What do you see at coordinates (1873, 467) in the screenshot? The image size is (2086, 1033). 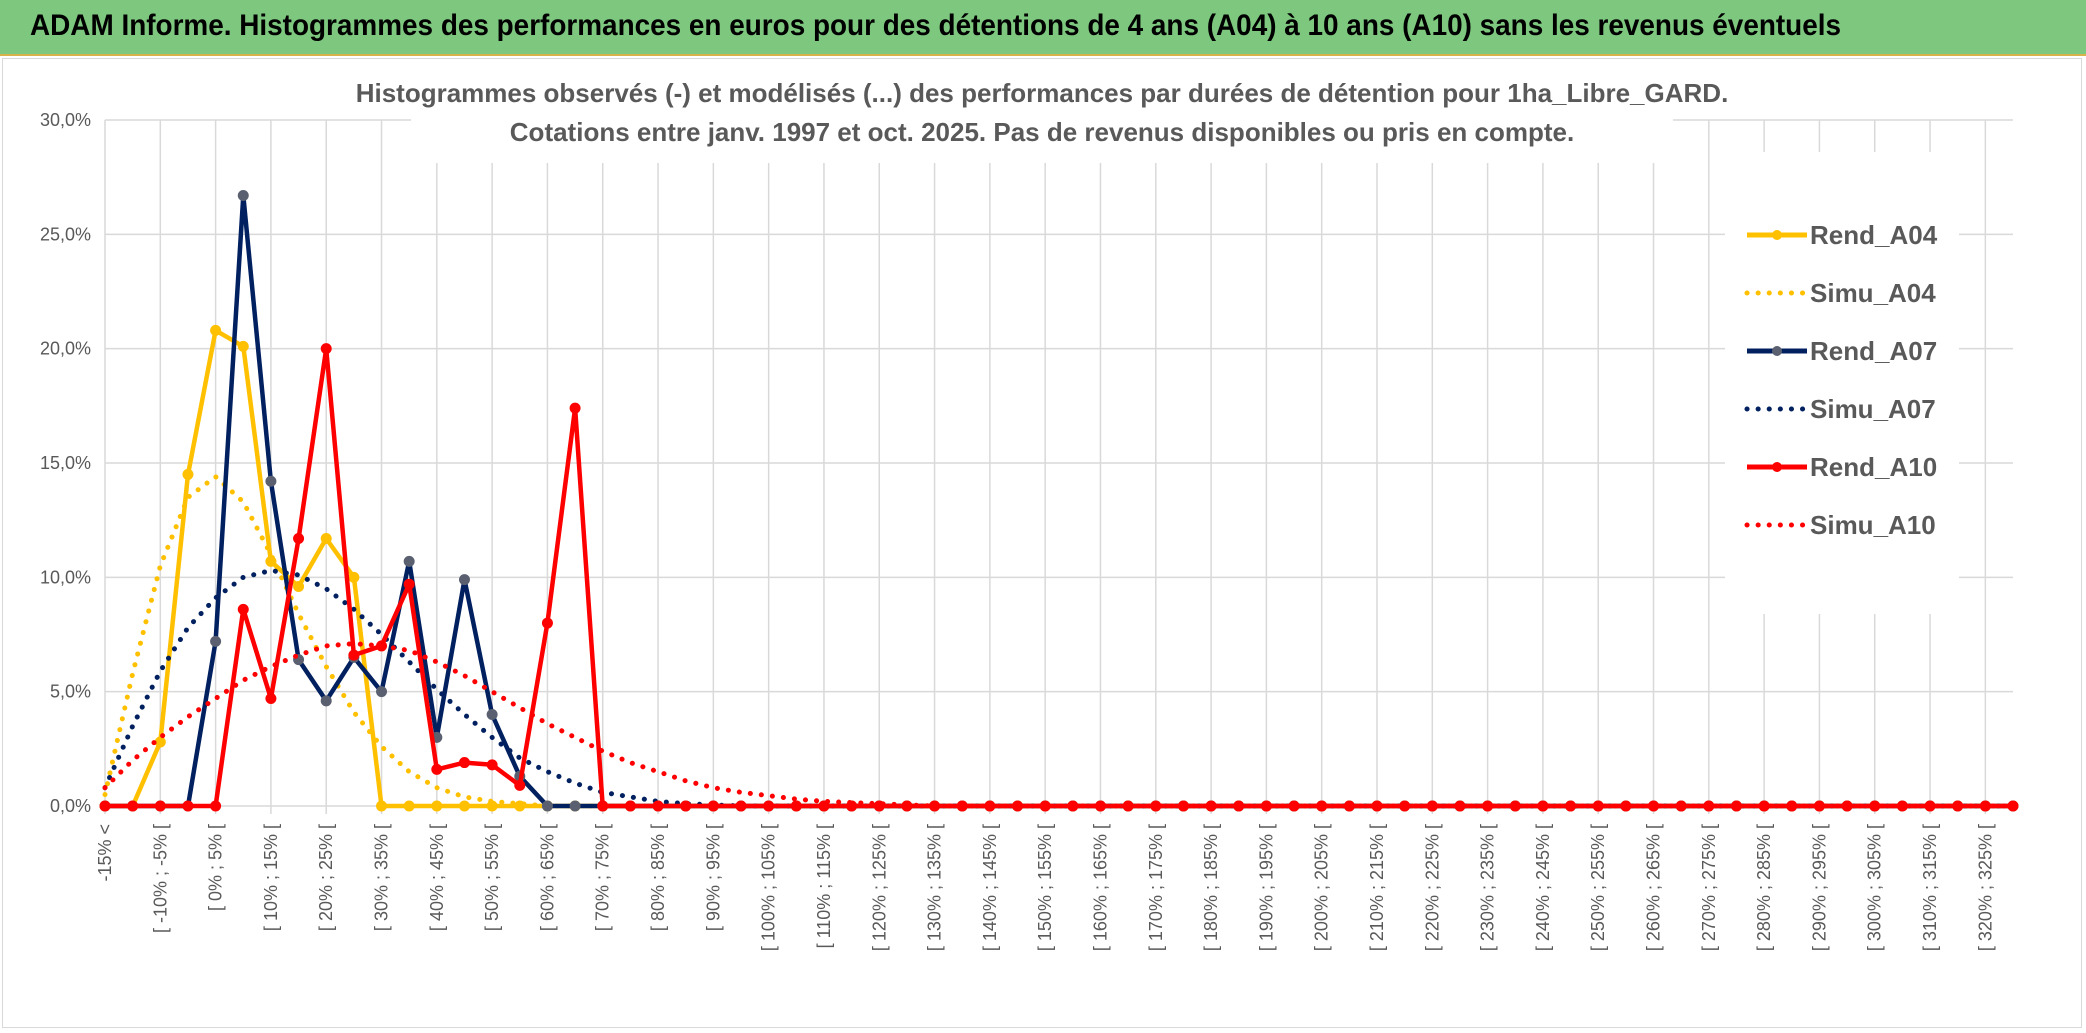 I see `legend-label-Rend_A10: Rend_A10` at bounding box center [1873, 467].